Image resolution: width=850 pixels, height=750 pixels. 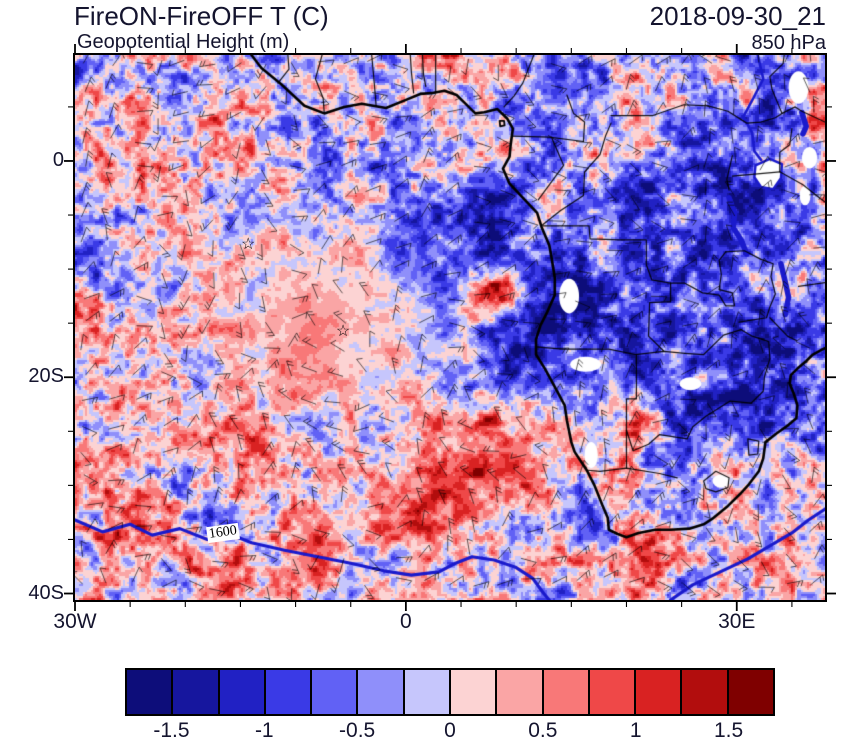 I want to click on colorbar-tick-label: 1, so click(x=635, y=730).